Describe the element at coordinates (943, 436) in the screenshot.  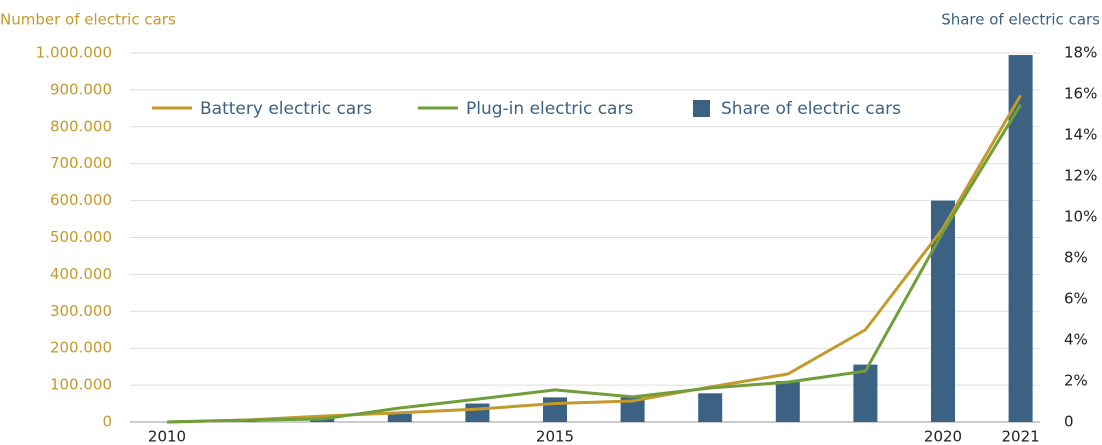
I see `x-tick-label: 2020` at that location.